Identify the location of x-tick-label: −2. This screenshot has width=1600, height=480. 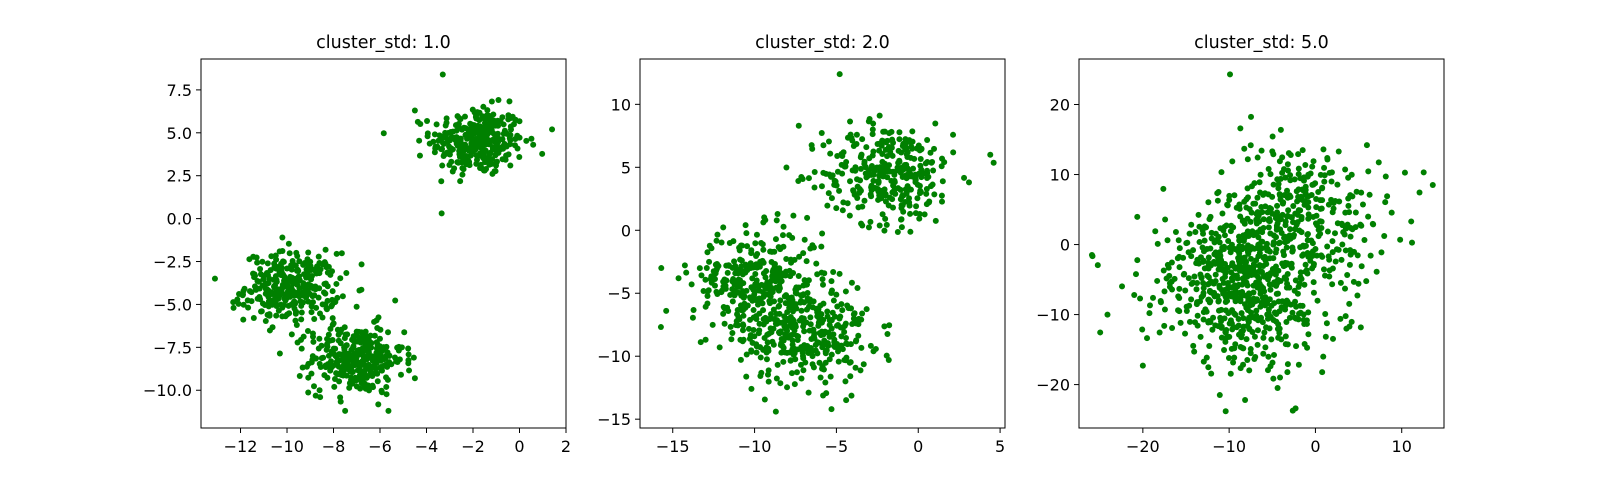
(473, 446).